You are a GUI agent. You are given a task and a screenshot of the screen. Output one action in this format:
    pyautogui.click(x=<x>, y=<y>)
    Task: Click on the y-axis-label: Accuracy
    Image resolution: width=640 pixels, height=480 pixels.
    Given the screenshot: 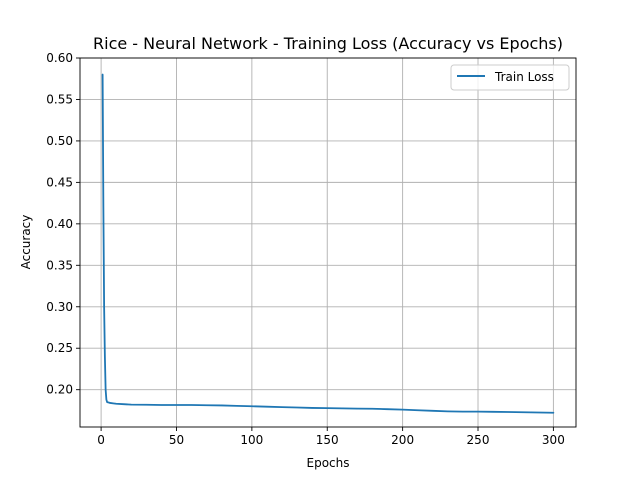 What is the action you would take?
    pyautogui.click(x=26, y=242)
    